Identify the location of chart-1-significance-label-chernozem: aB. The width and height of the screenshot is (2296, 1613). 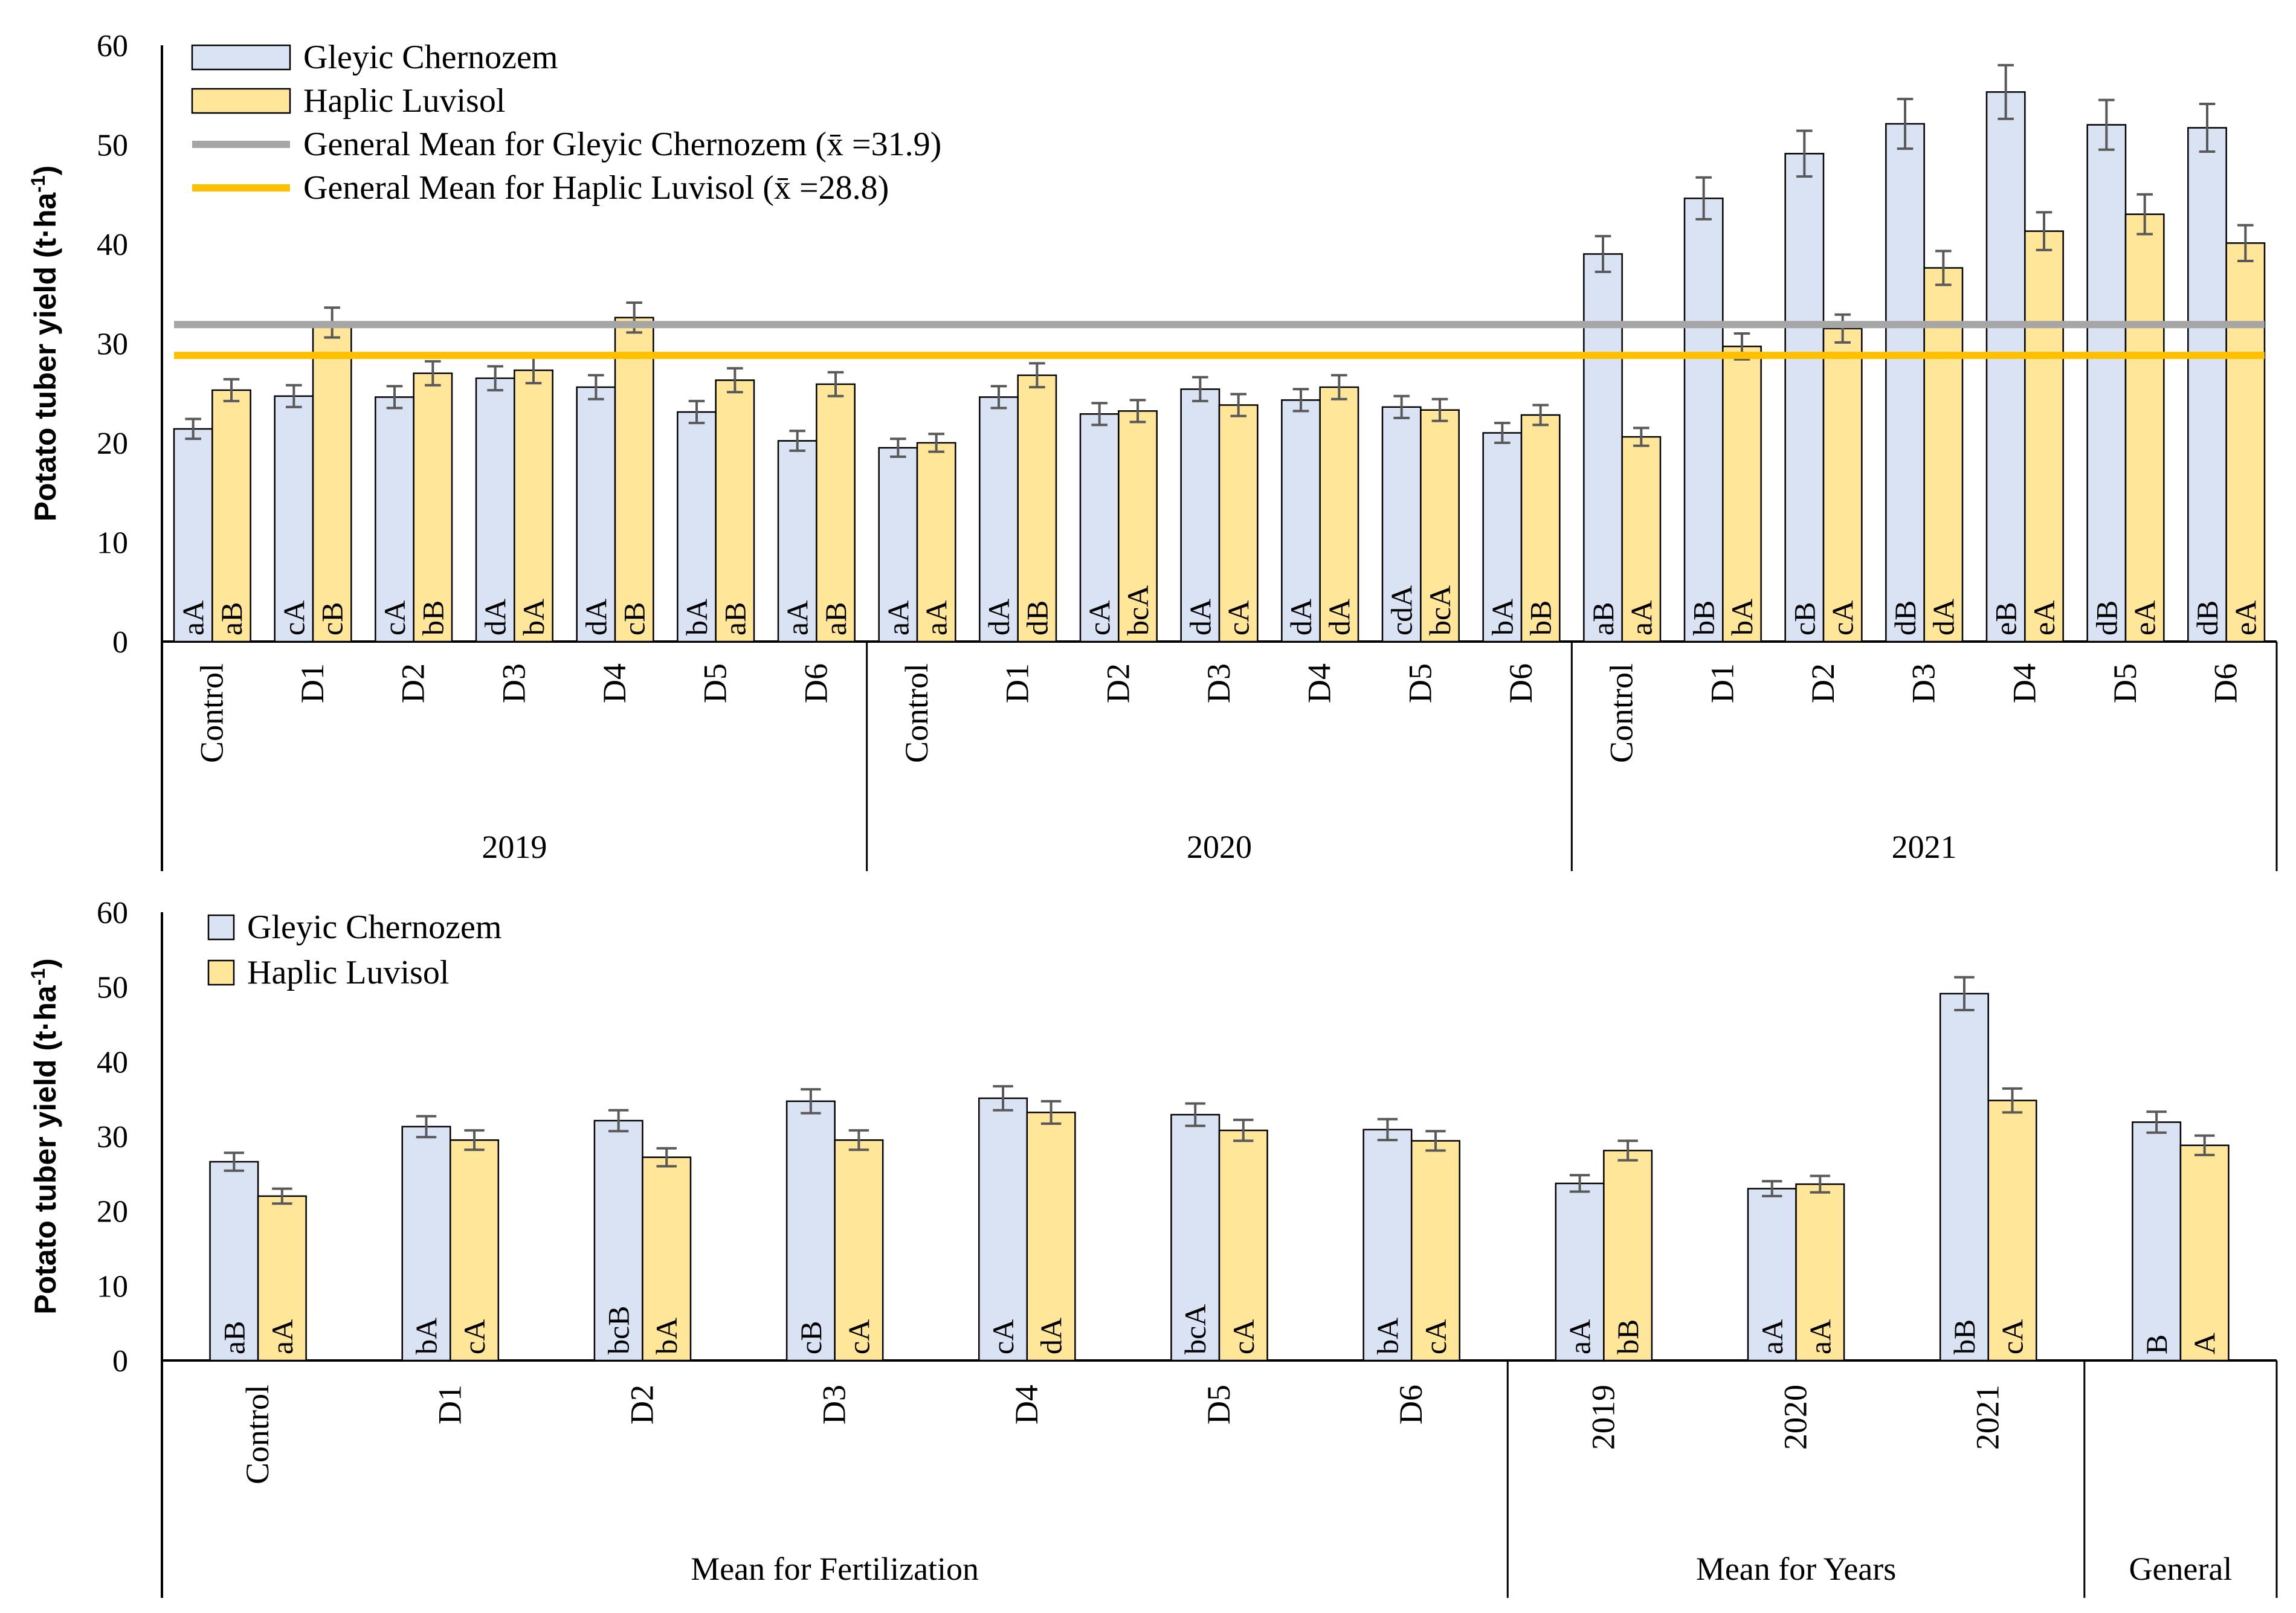
(234, 1337).